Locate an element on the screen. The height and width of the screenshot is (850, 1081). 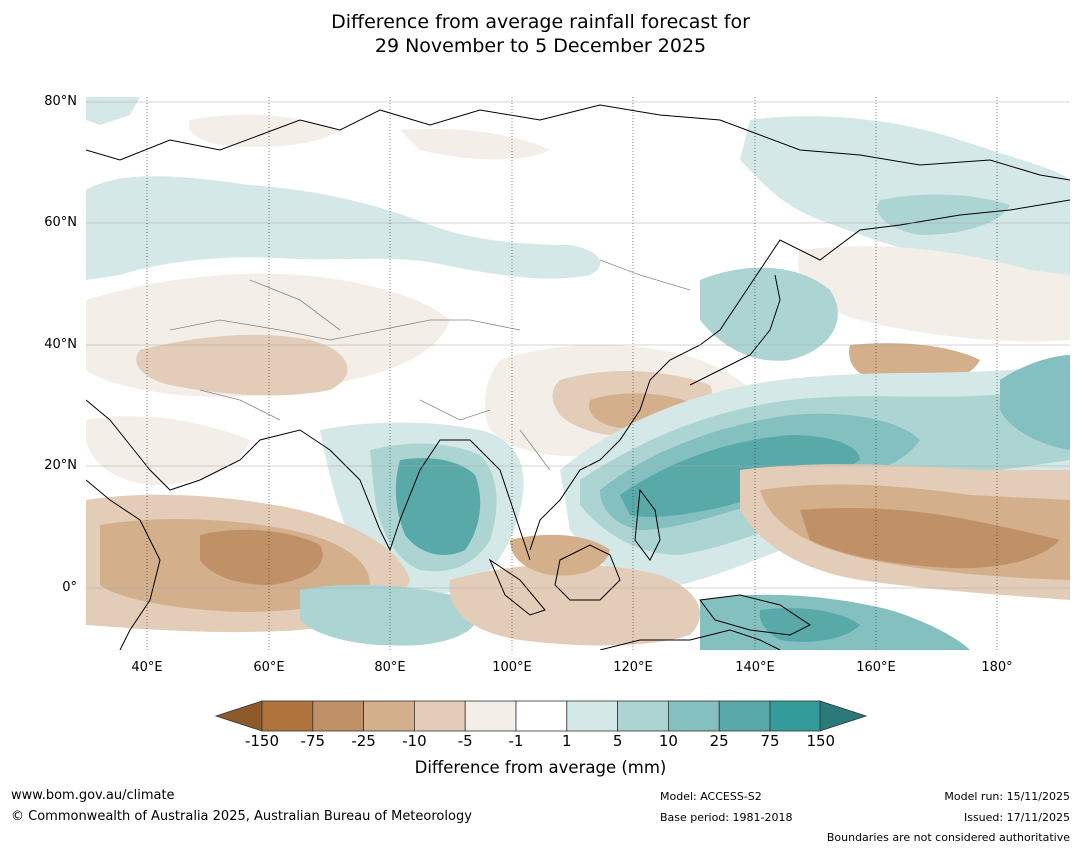
anomaly-region-japan-teal is located at coordinates (769, 314).